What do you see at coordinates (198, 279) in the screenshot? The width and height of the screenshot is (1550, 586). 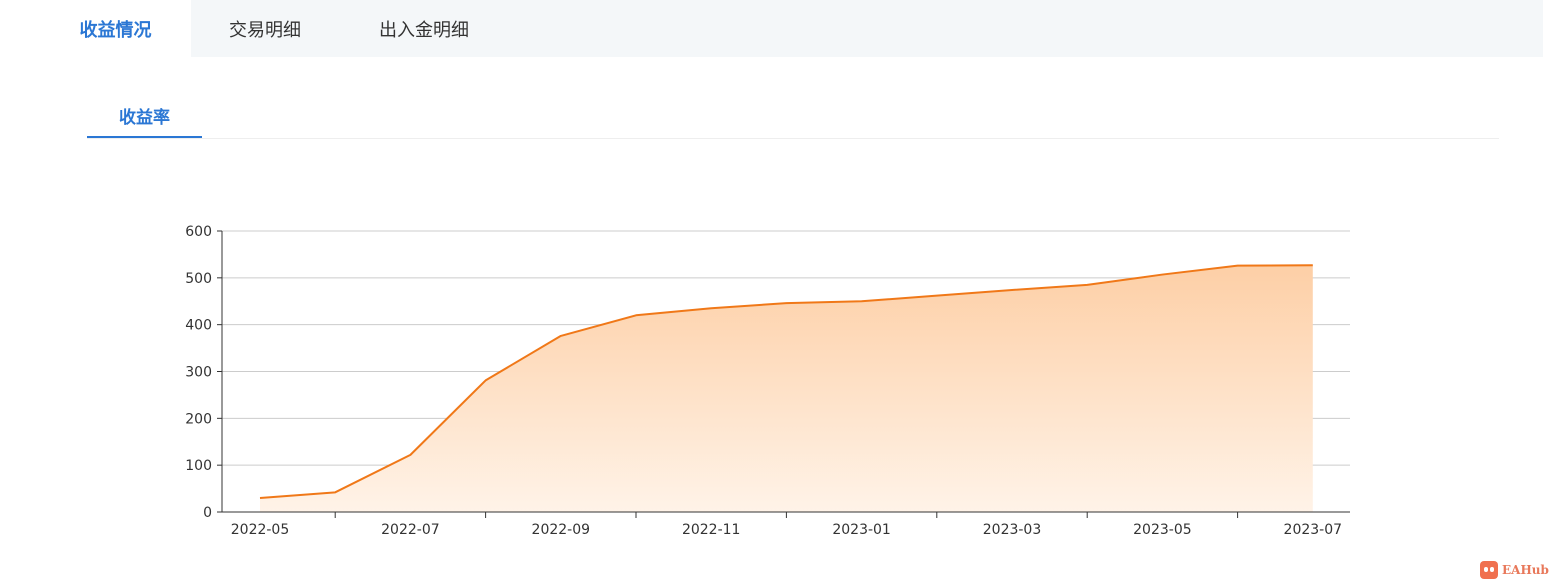 I see `y-tick-label: 500` at bounding box center [198, 279].